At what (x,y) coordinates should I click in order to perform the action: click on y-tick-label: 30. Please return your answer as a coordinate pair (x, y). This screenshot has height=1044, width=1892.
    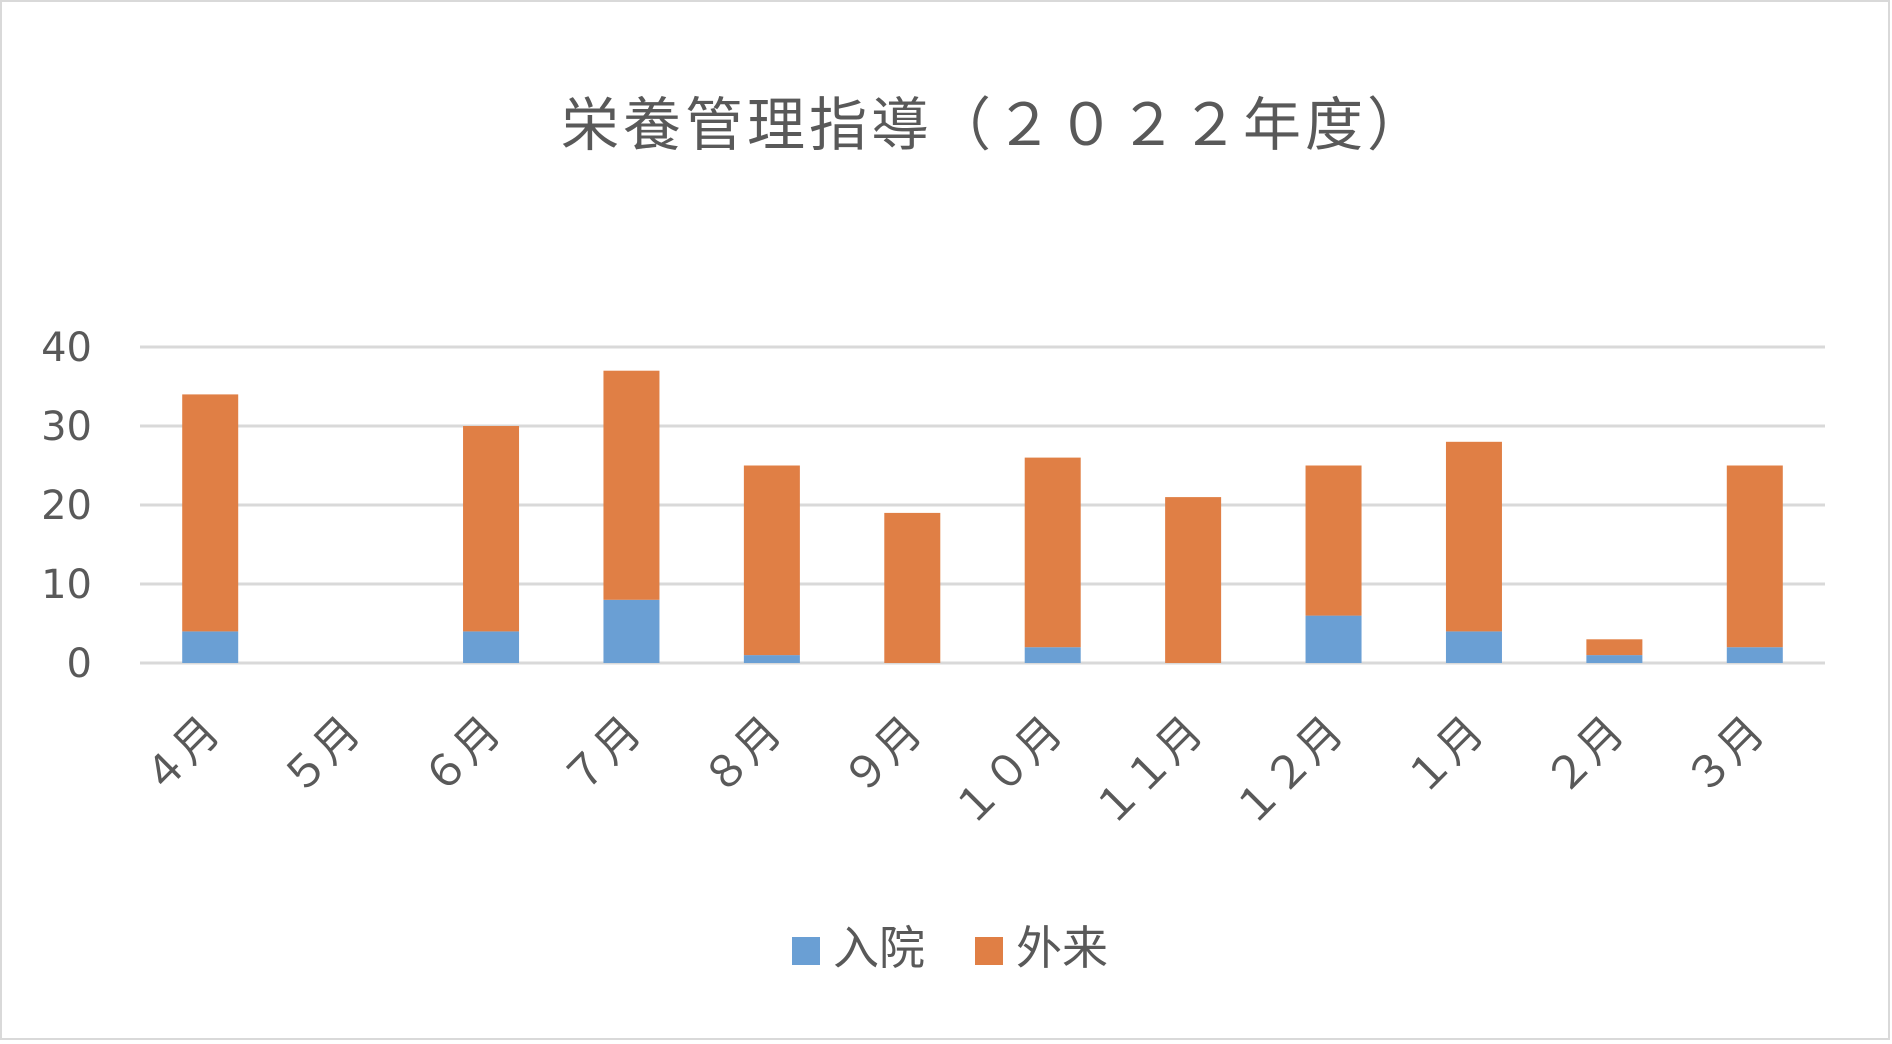
    Looking at the image, I should click on (66, 427).